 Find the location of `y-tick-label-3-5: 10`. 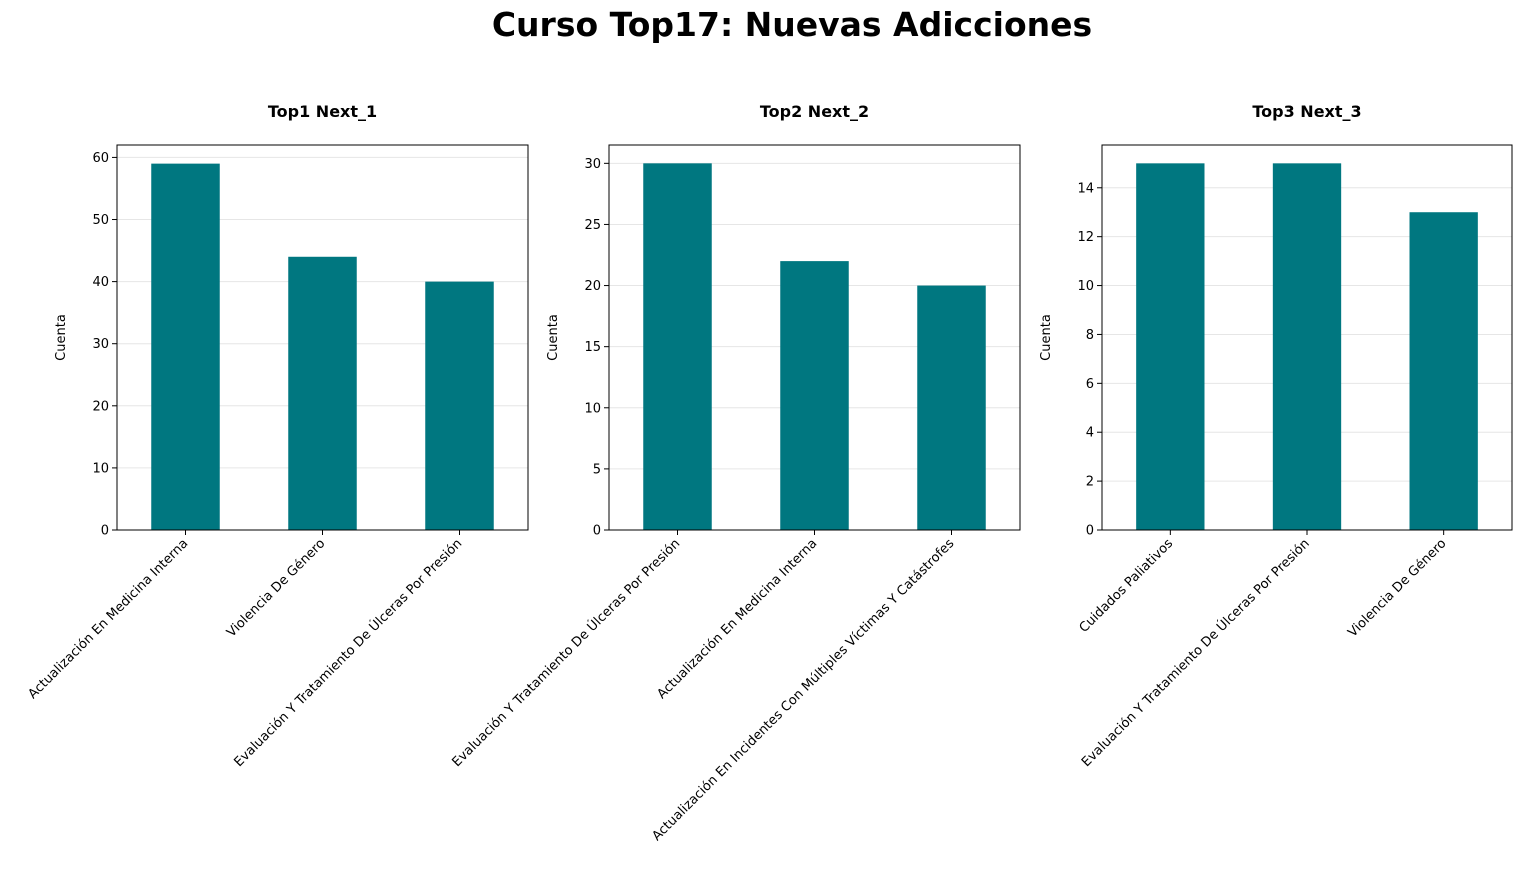

y-tick-label-3-5: 10 is located at coordinates (1085, 286).